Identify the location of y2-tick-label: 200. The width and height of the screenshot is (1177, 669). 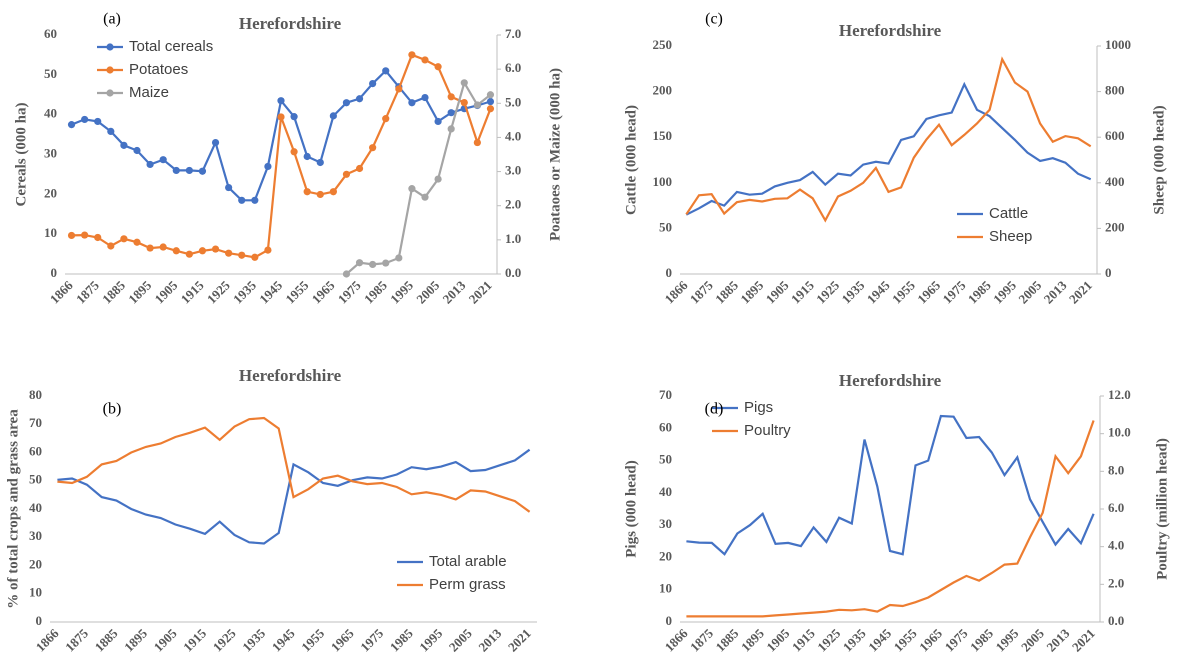
(1115, 226).